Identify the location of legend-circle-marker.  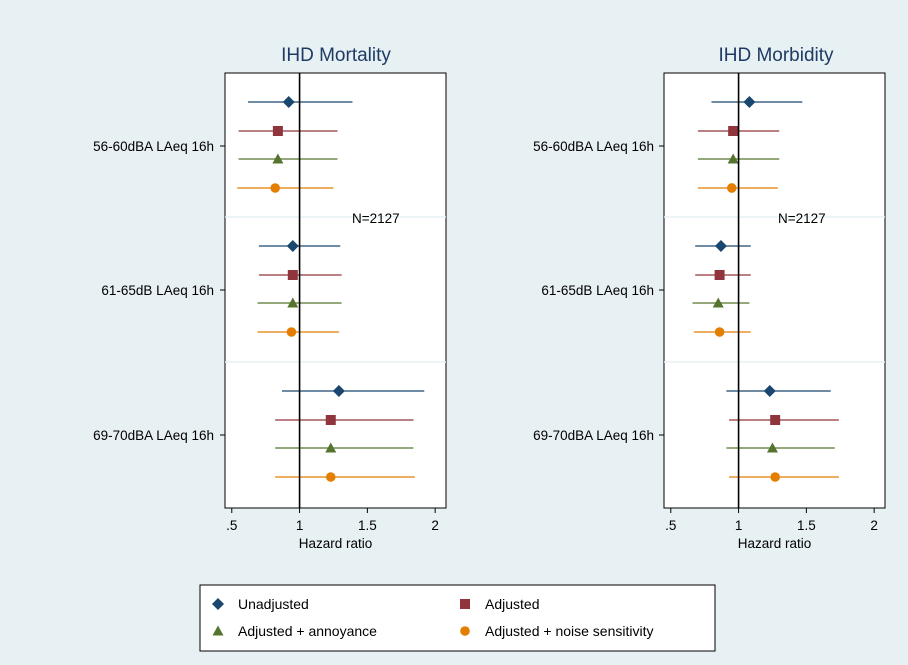
(465, 631).